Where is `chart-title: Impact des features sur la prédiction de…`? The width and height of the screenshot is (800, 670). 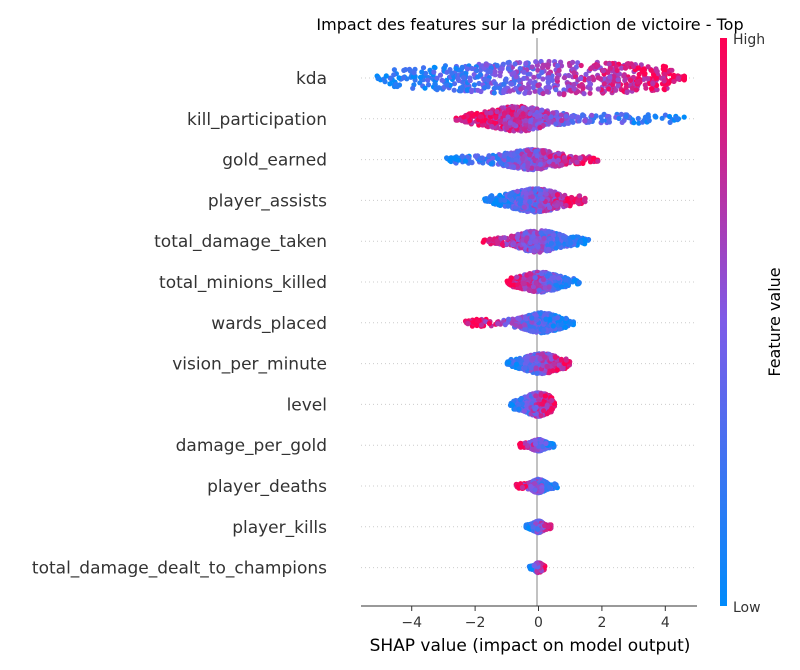
chart-title: Impact des features sur la prédiction de… is located at coordinates (529, 24).